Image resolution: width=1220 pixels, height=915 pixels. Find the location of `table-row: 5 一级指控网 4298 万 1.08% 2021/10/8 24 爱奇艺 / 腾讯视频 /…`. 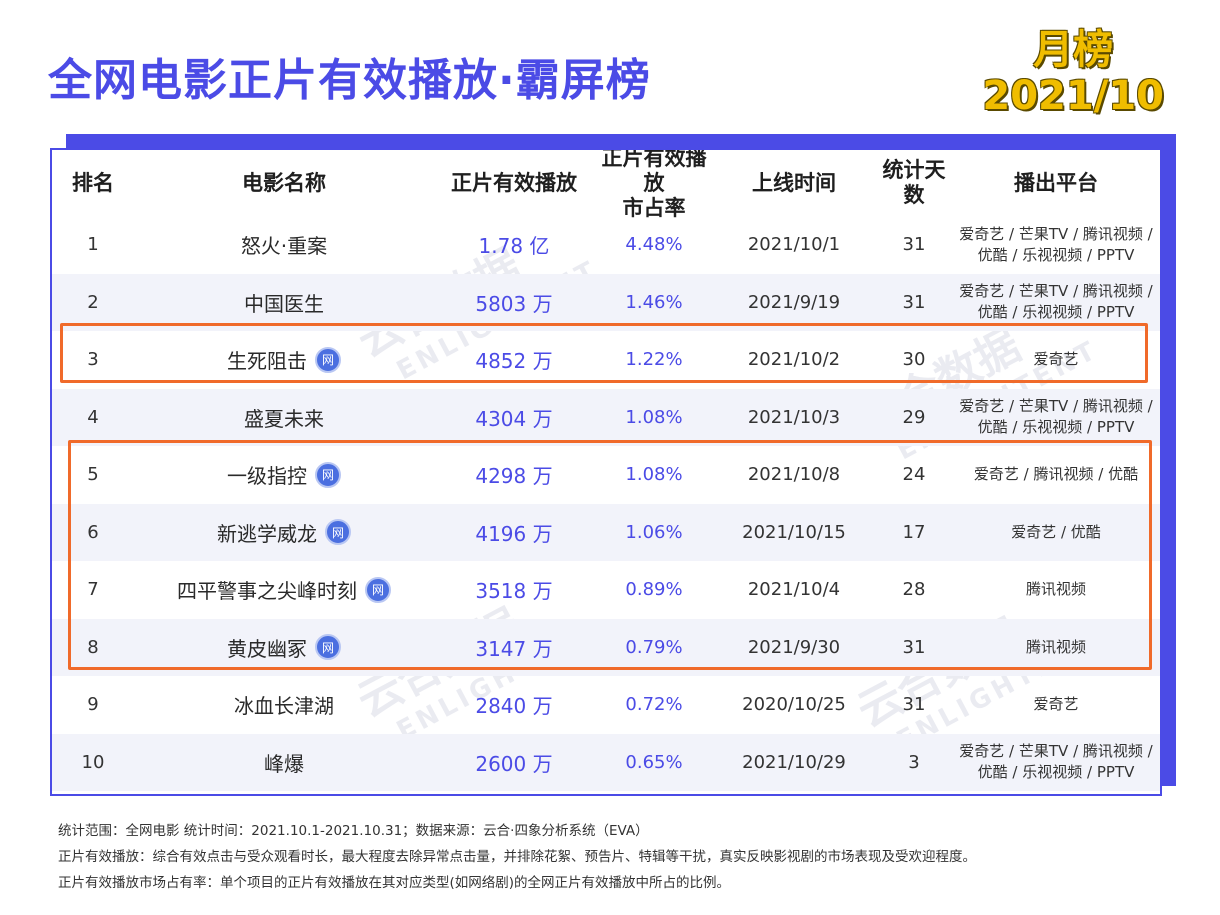

table-row: 5 一级指控网 4298 万 1.08% 2021/10/8 24 爱奇艺 / 腾讯视频 /… is located at coordinates (606, 475).